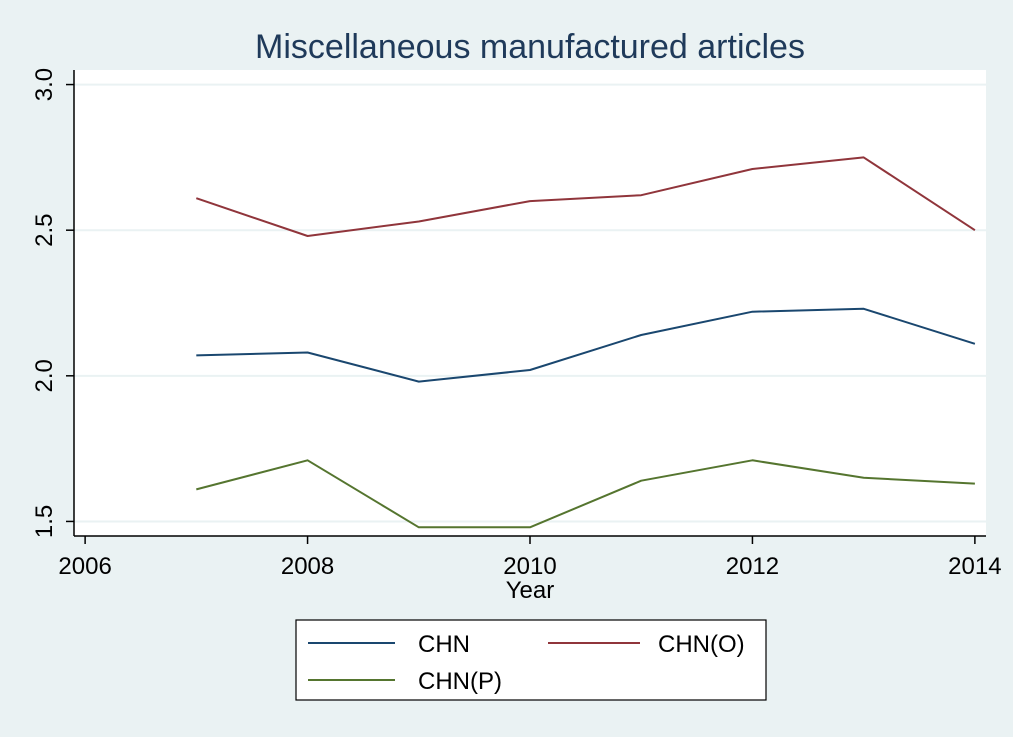 This screenshot has width=1013, height=737. What do you see at coordinates (974, 566) in the screenshot?
I see `x-tick-label: 2014` at bounding box center [974, 566].